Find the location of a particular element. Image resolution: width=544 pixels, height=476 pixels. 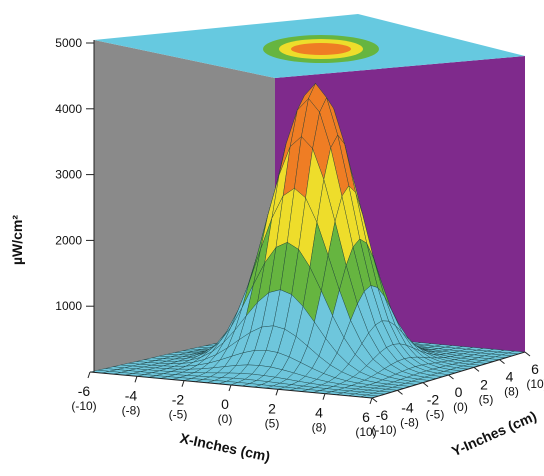

x-tick-label: -4 is located at coordinates (131, 395).